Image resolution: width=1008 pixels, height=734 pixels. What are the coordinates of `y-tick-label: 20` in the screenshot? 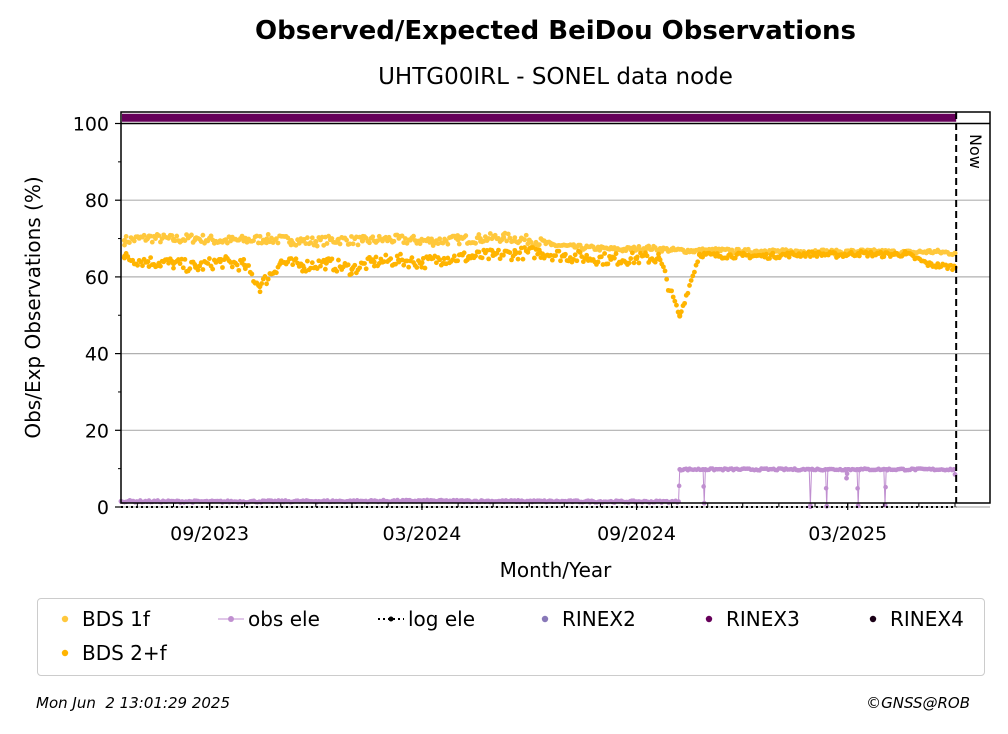 It's located at (97, 431).